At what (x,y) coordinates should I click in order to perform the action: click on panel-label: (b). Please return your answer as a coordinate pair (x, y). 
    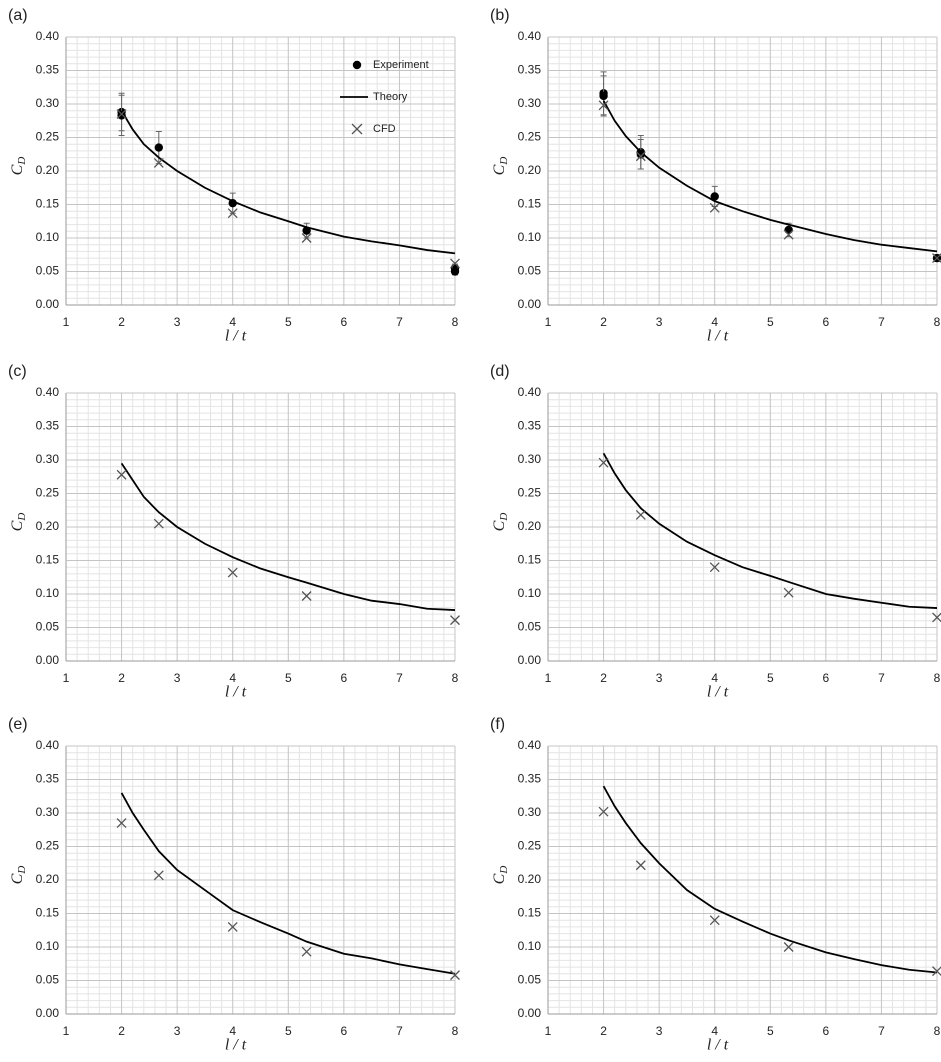
    Looking at the image, I should click on (500, 15).